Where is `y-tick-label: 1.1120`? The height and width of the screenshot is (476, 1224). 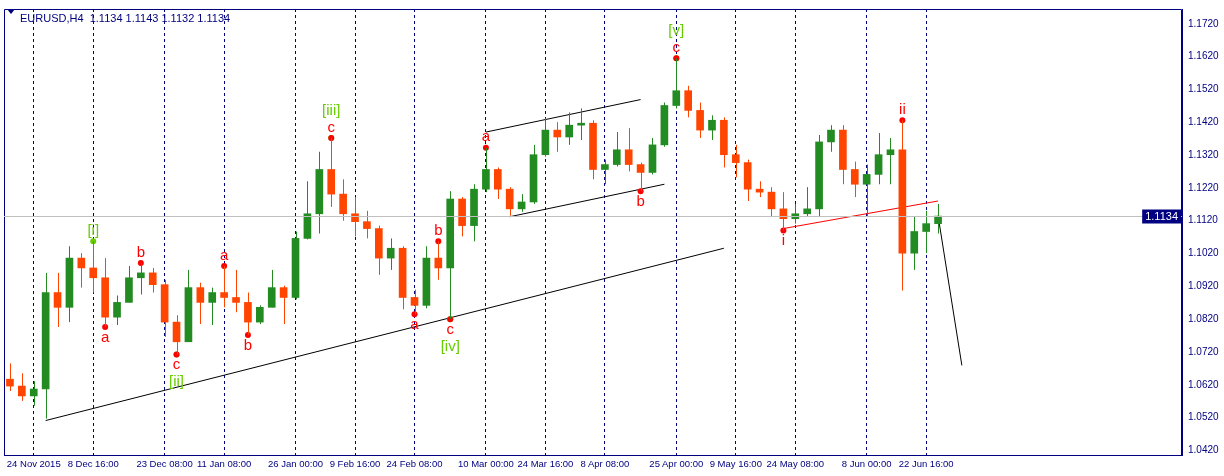 y-tick-label: 1.1120 is located at coordinates (1203, 220).